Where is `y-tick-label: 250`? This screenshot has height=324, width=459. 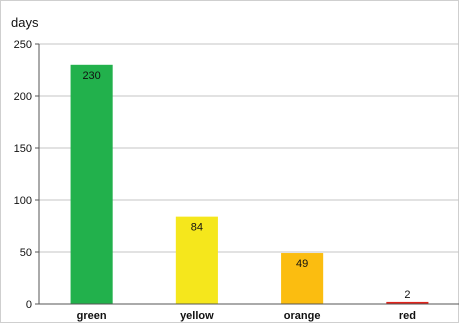 y-tick-label: 250 is located at coordinates (23, 45).